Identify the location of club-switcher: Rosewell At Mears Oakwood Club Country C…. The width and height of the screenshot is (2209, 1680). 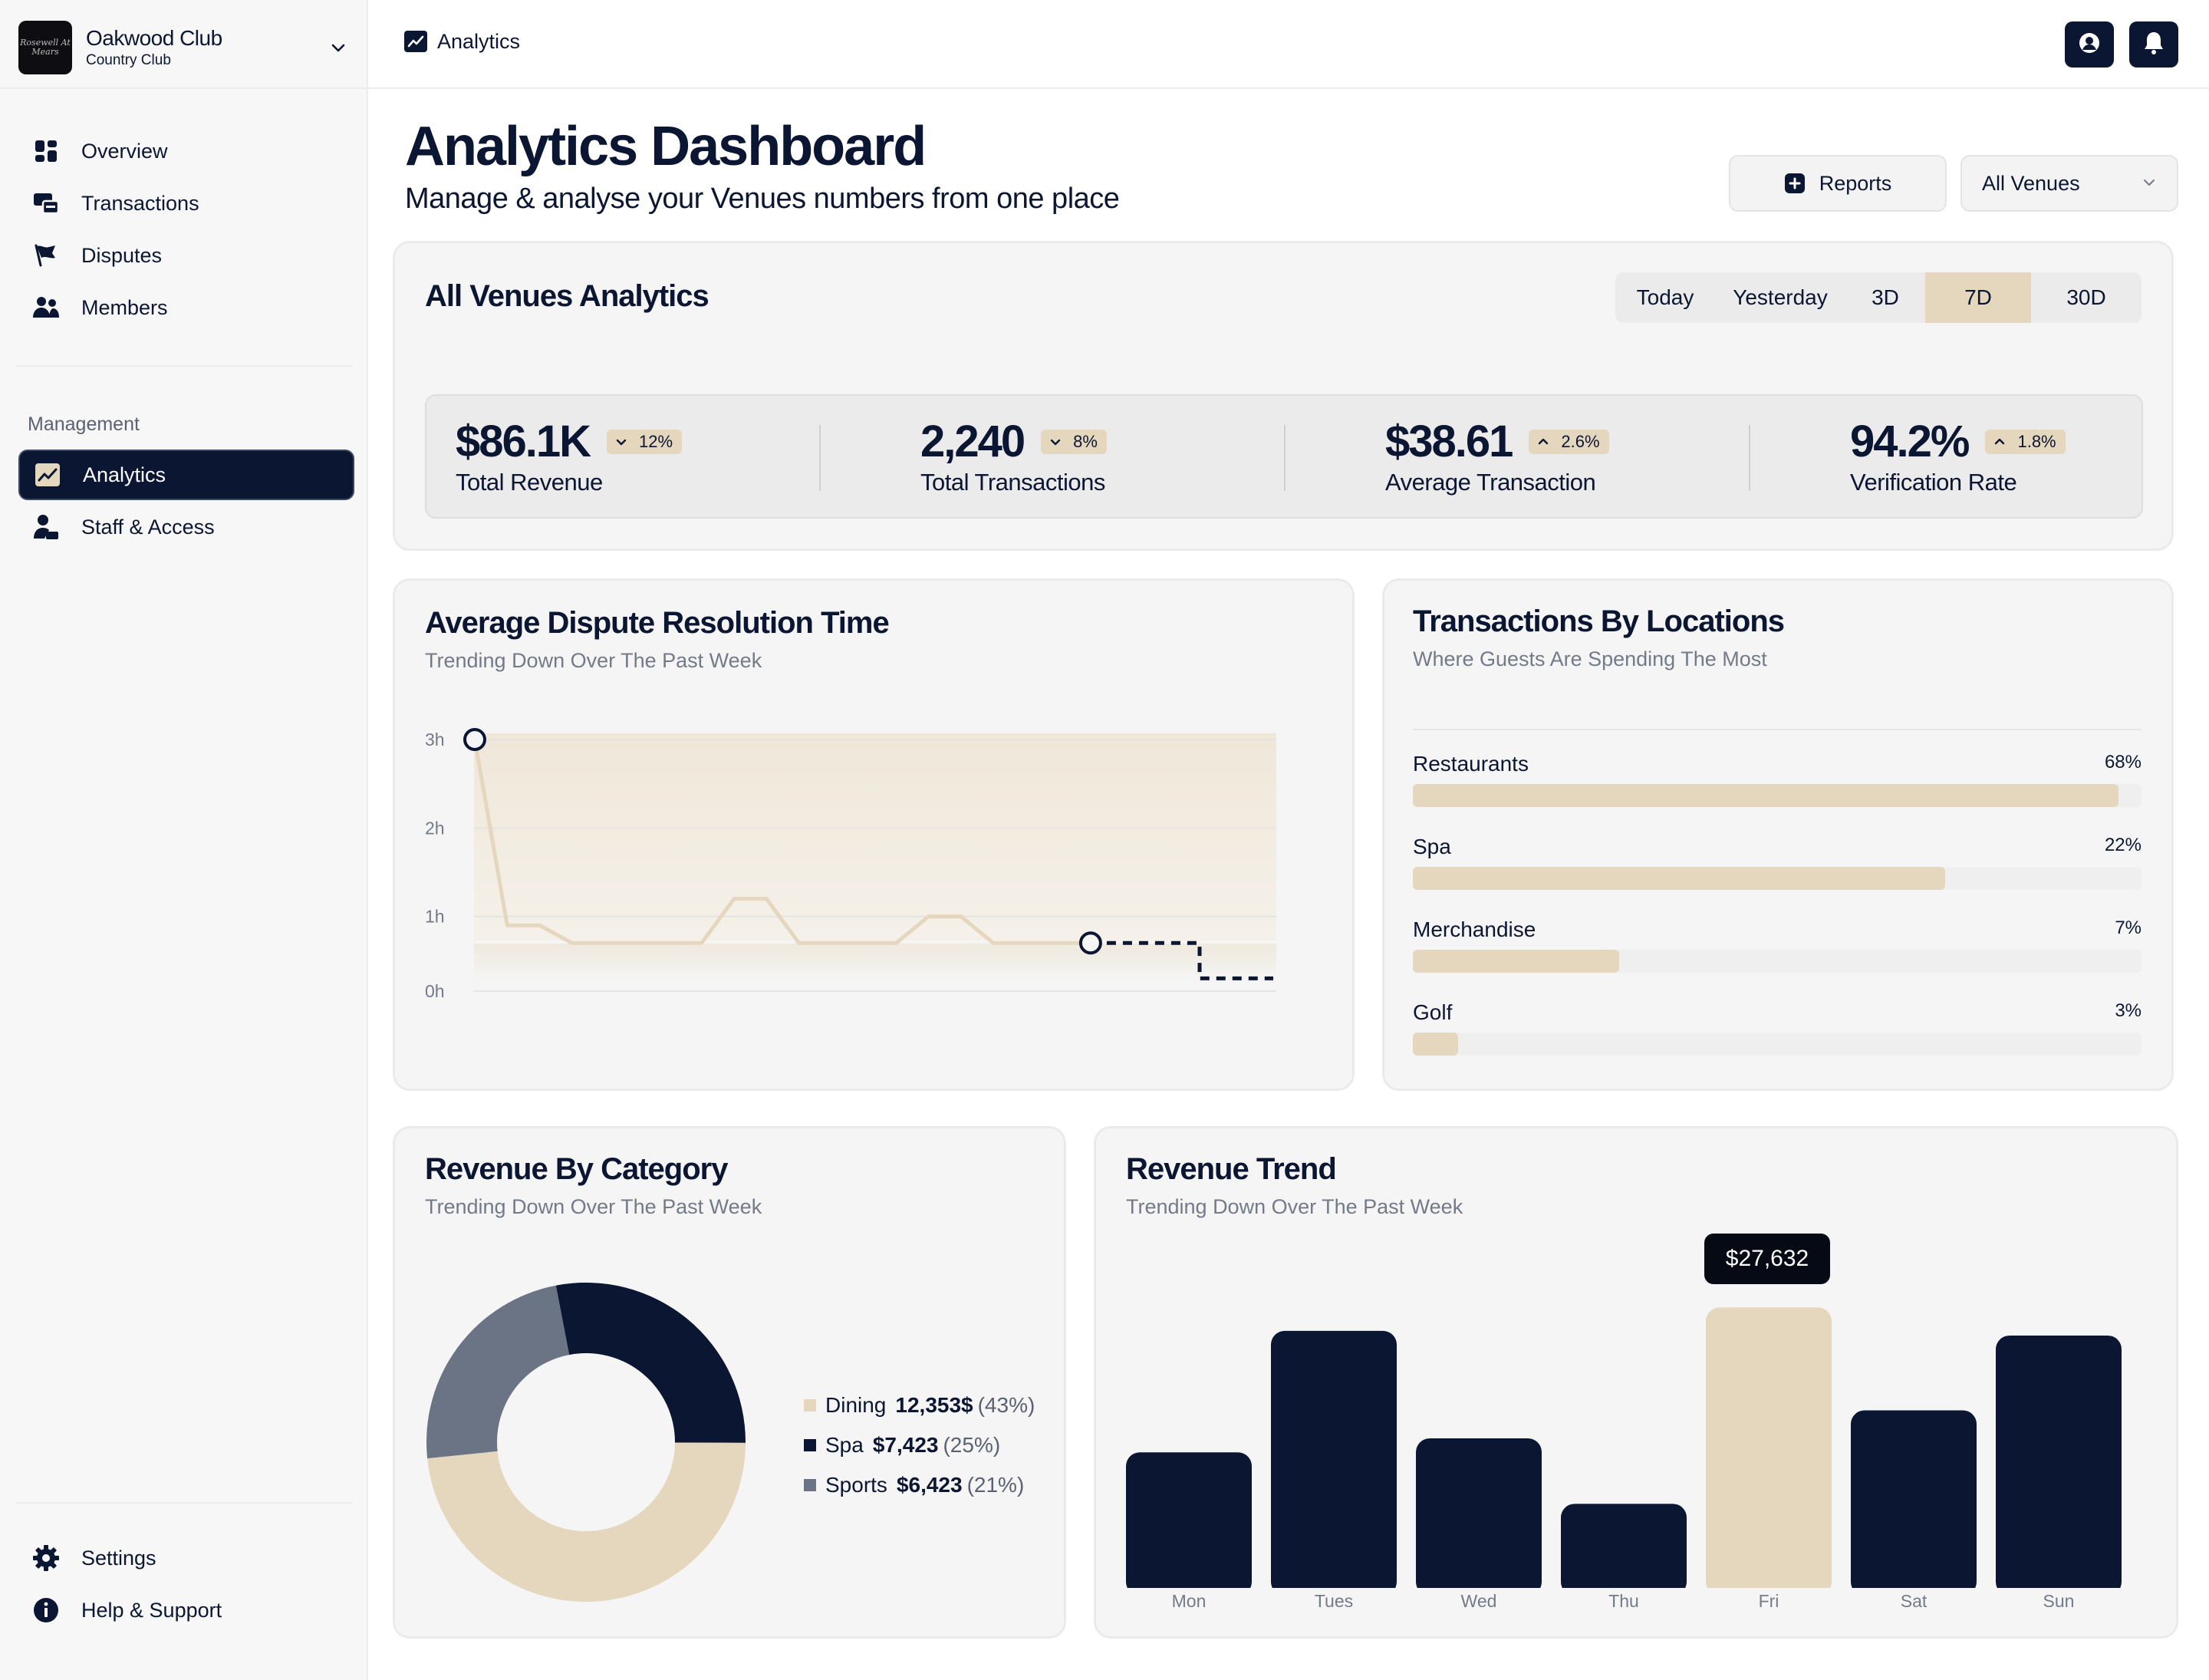
(184, 47).